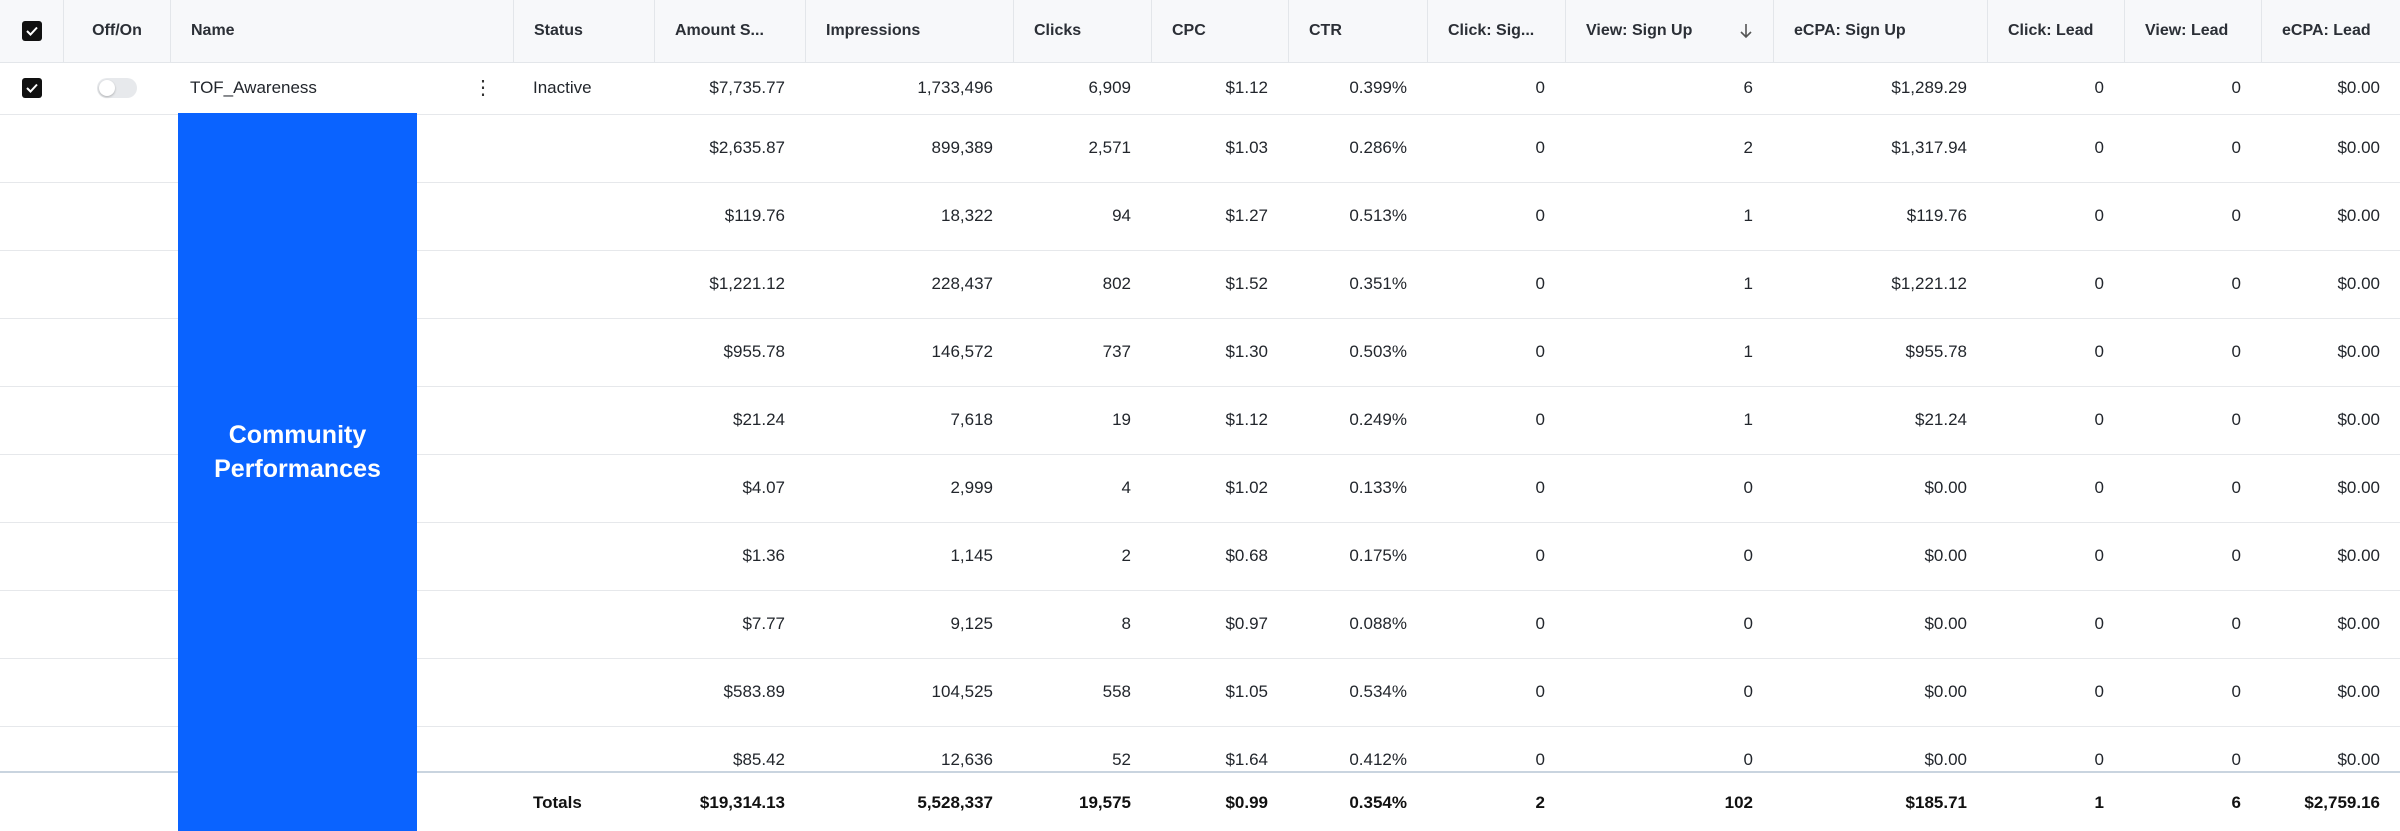  I want to click on cell-view-sign-up: 2, so click(1748, 147).